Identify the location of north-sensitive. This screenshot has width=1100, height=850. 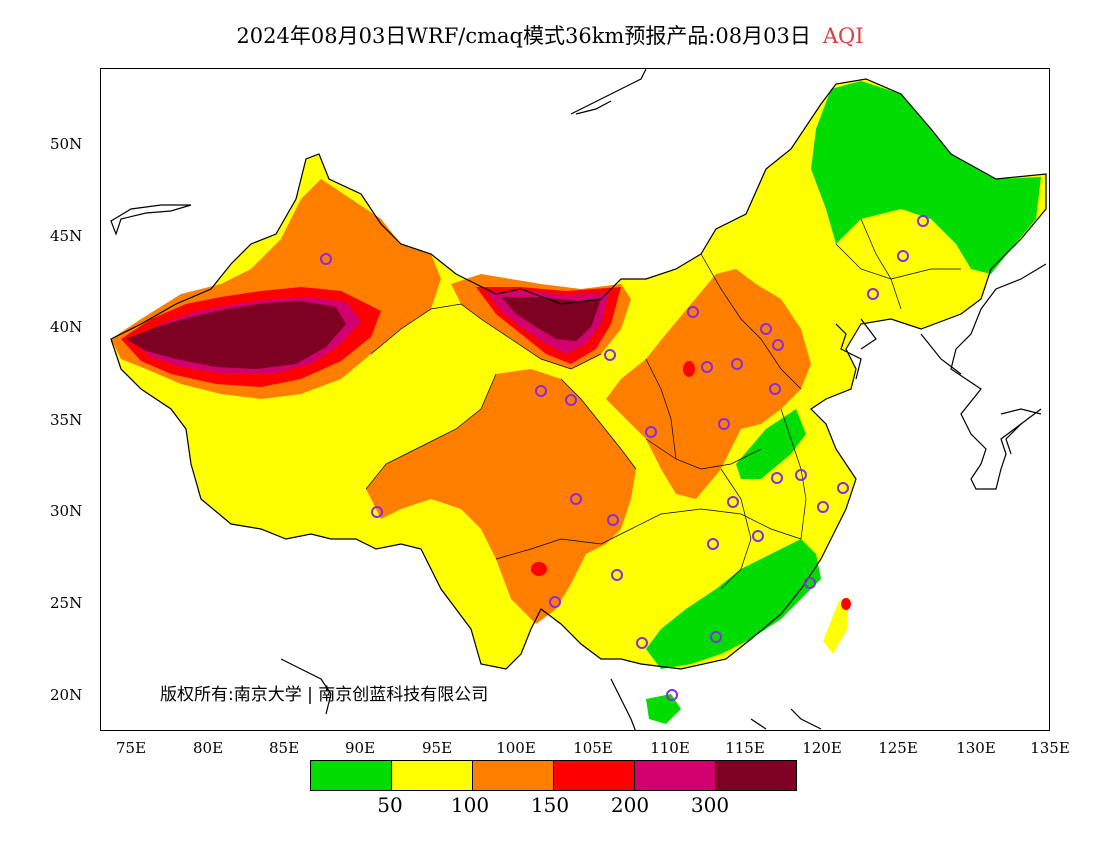
(708, 384).